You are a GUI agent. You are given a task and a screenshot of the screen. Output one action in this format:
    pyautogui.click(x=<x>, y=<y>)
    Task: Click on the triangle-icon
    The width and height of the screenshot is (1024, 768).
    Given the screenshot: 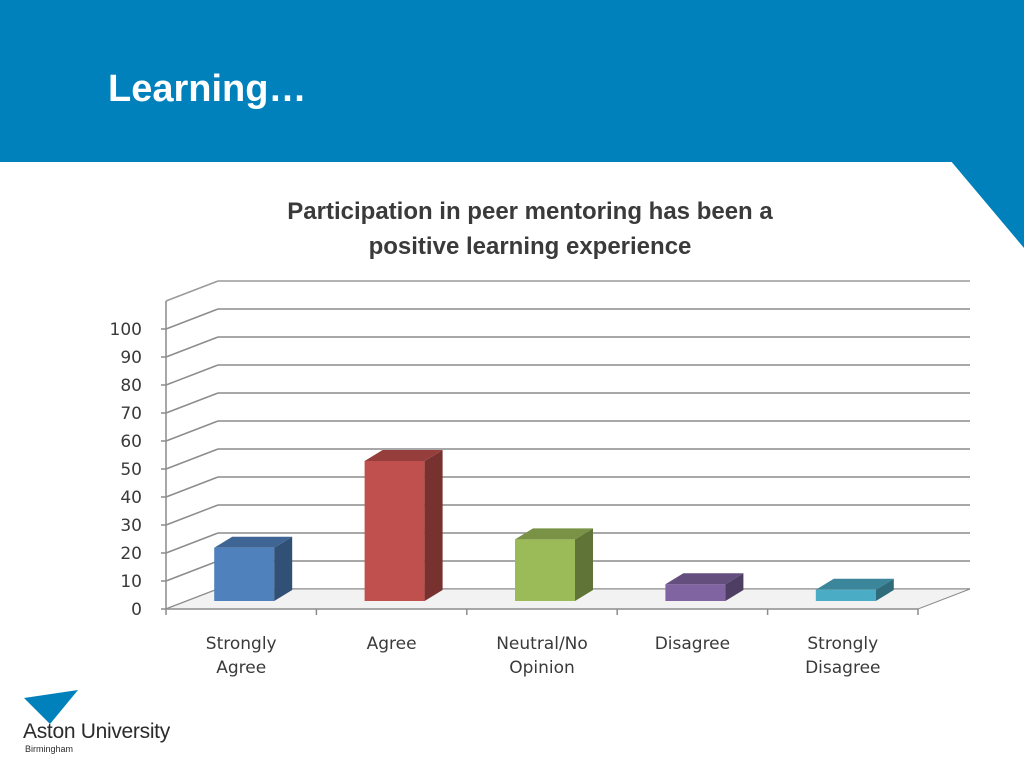 What is the action you would take?
    pyautogui.click(x=51, y=707)
    